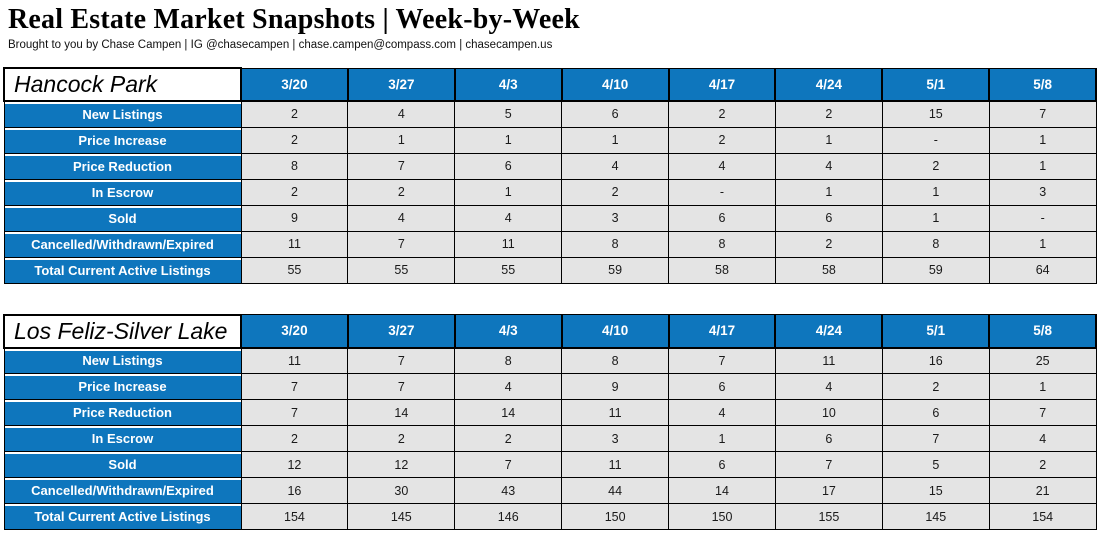 The image size is (1108, 543). Describe the element at coordinates (722, 331) in the screenshot. I see `week-header: 4/17` at that location.